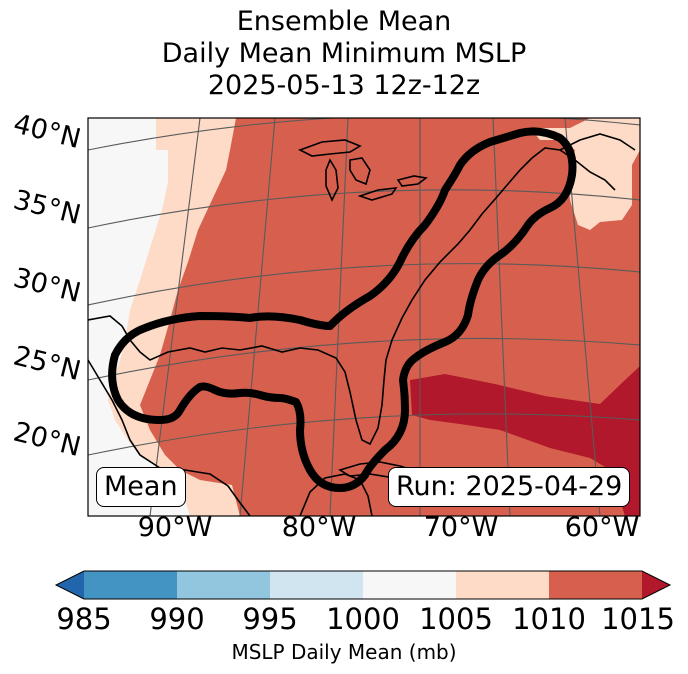  Describe the element at coordinates (363, 619) in the screenshot. I see `colorbar-tick-1000: 1000` at that location.